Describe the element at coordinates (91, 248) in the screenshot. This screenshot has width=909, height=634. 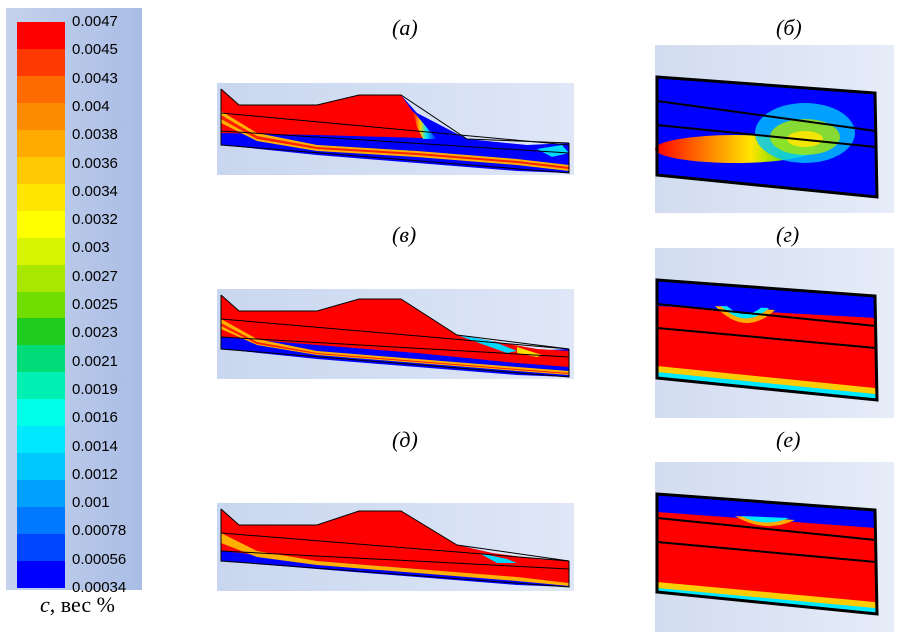
I see `legend-tick-label: 0.003` at that location.